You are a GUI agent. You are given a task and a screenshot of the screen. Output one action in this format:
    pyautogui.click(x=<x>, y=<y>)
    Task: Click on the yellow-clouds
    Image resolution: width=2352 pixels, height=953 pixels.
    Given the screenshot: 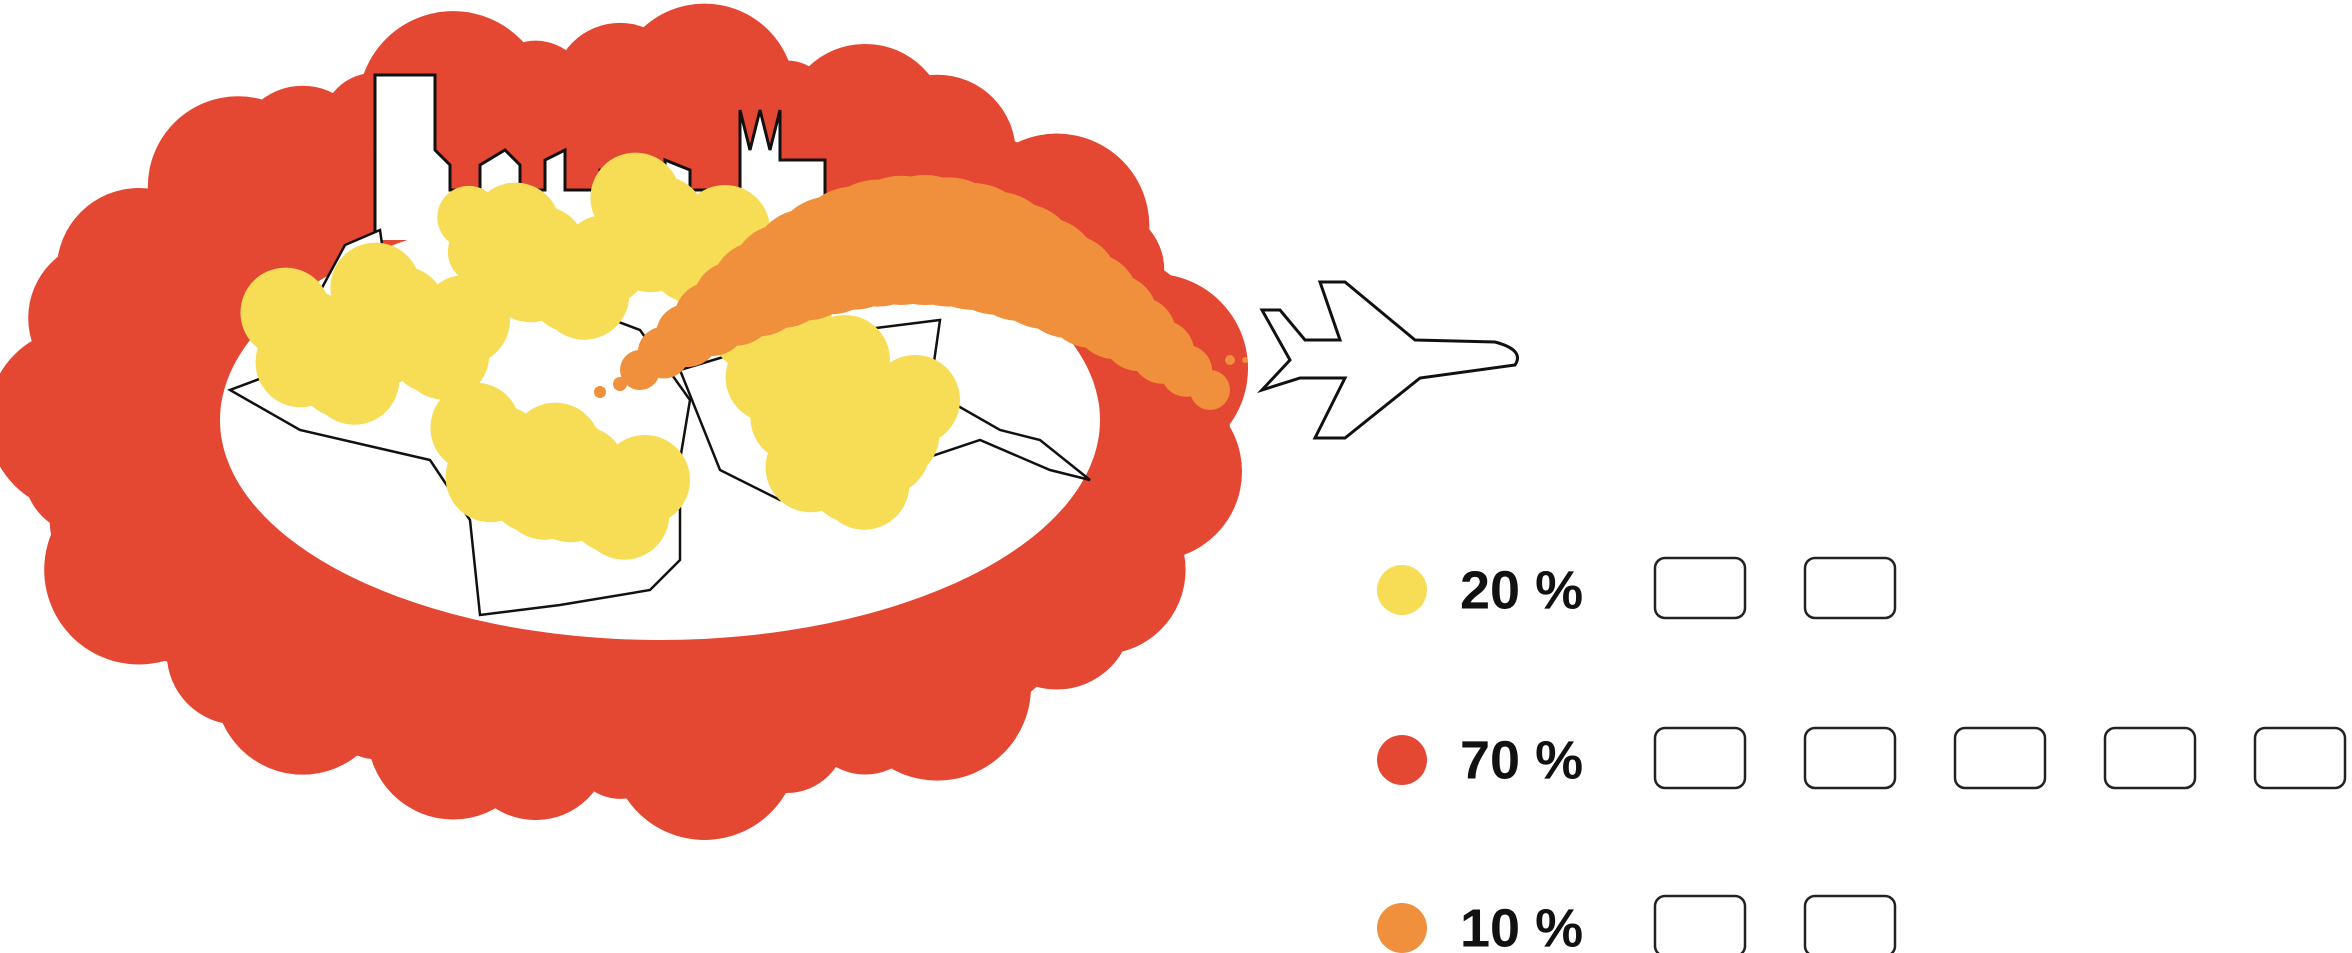 What is the action you would take?
    pyautogui.click(x=600, y=356)
    